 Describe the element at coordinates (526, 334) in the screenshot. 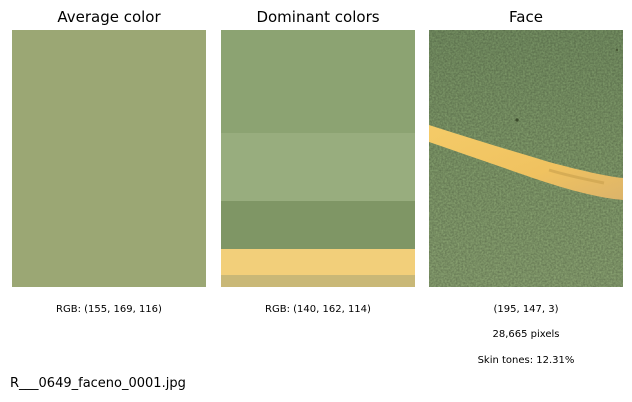

I see `face-pixel-count: 28,665 pixels` at that location.